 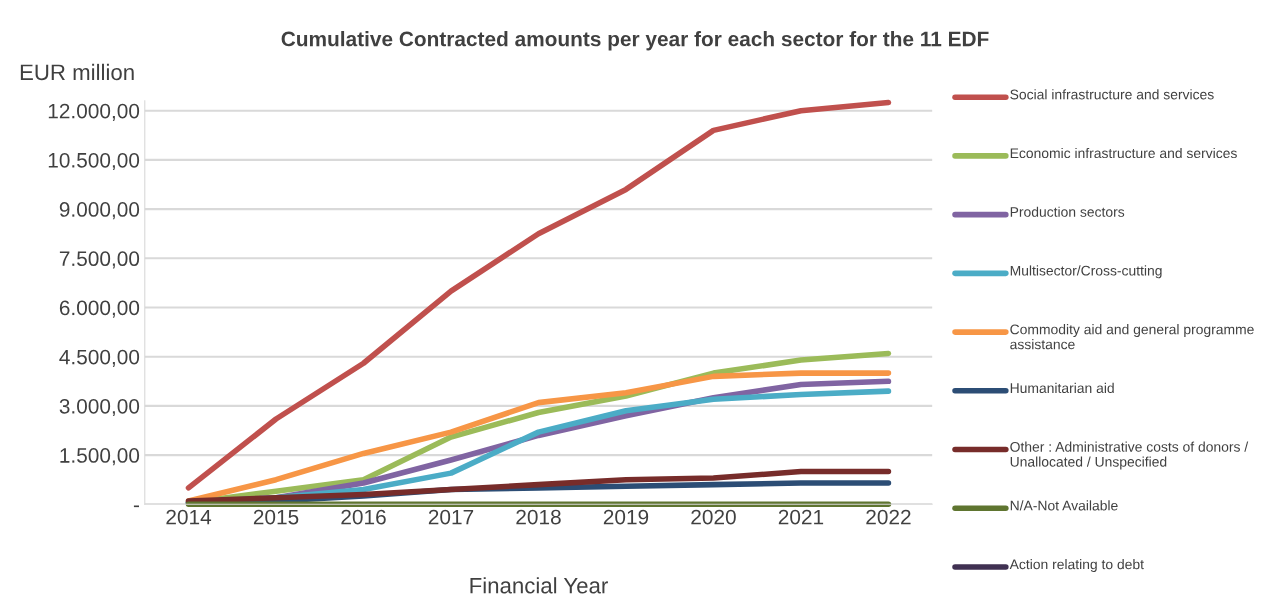 I want to click on y-tick-label: 1.500,00, so click(x=100, y=457).